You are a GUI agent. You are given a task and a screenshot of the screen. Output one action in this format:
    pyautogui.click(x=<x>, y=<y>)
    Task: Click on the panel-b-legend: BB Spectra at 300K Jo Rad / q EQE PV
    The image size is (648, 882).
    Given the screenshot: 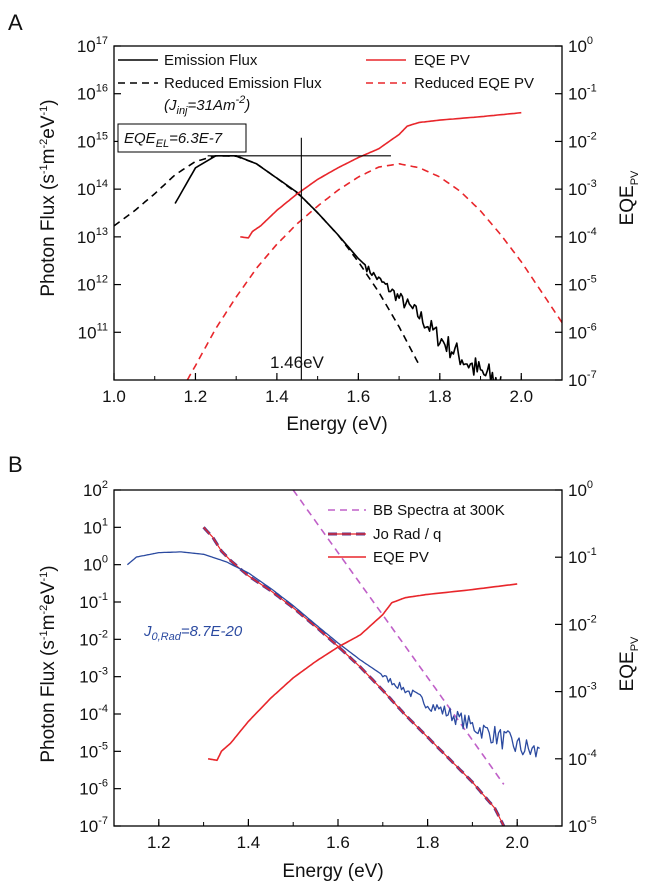 What is the action you would take?
    pyautogui.click(x=416, y=534)
    